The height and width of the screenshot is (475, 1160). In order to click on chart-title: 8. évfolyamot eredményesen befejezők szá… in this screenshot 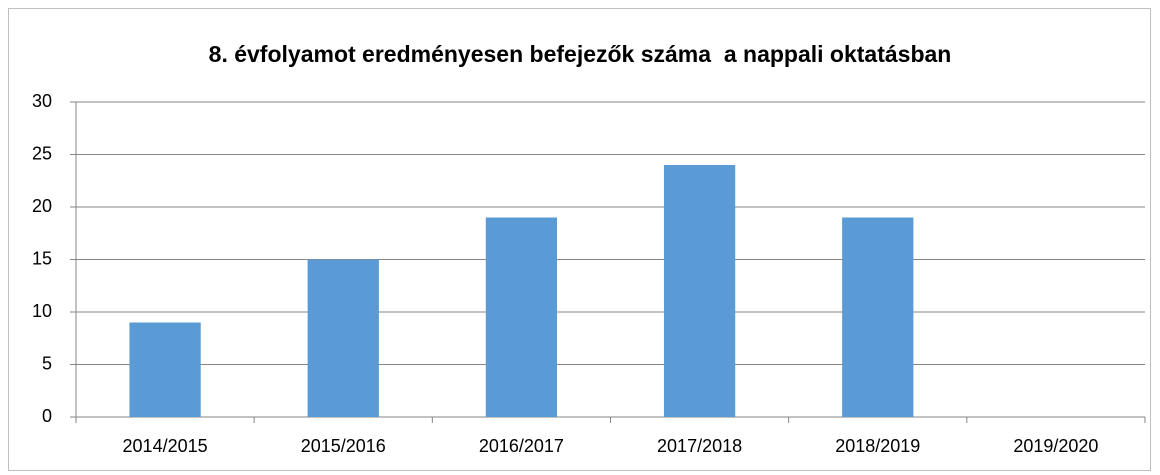, I will do `click(580, 54)`.